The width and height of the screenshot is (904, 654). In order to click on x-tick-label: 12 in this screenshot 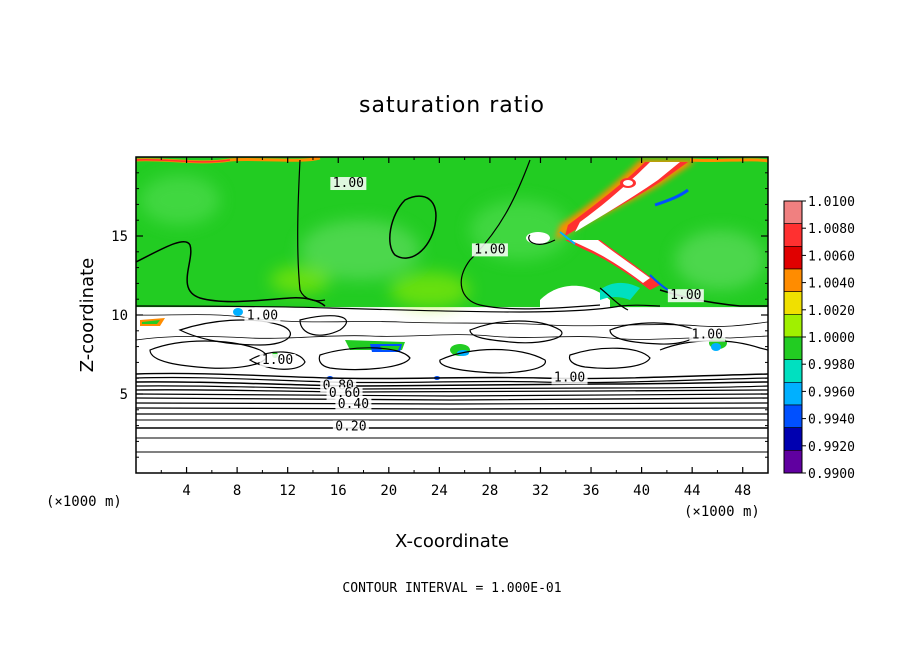, I will do `click(287, 491)`.